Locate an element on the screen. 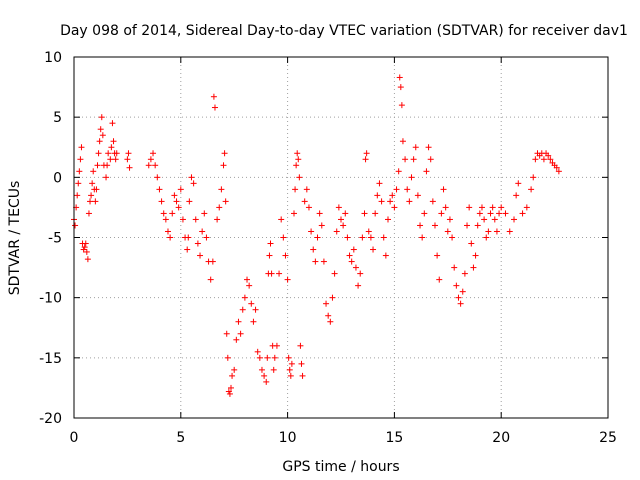 The image size is (640, 480). x-tick-label: 25 is located at coordinates (608, 438).